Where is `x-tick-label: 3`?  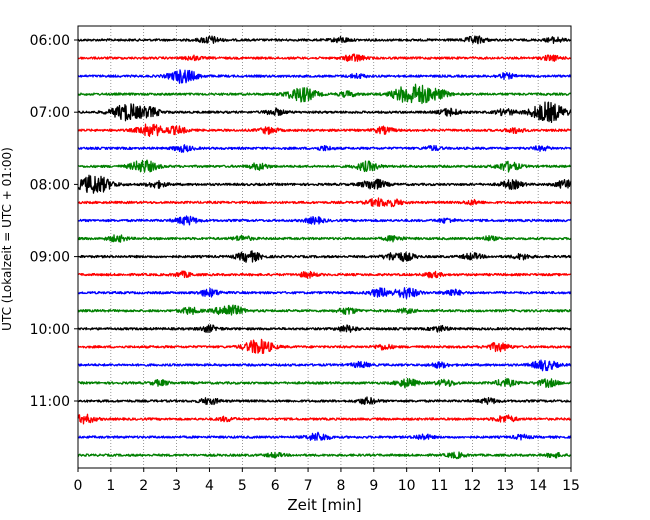 x-tick-label: 3 is located at coordinates (176, 486).